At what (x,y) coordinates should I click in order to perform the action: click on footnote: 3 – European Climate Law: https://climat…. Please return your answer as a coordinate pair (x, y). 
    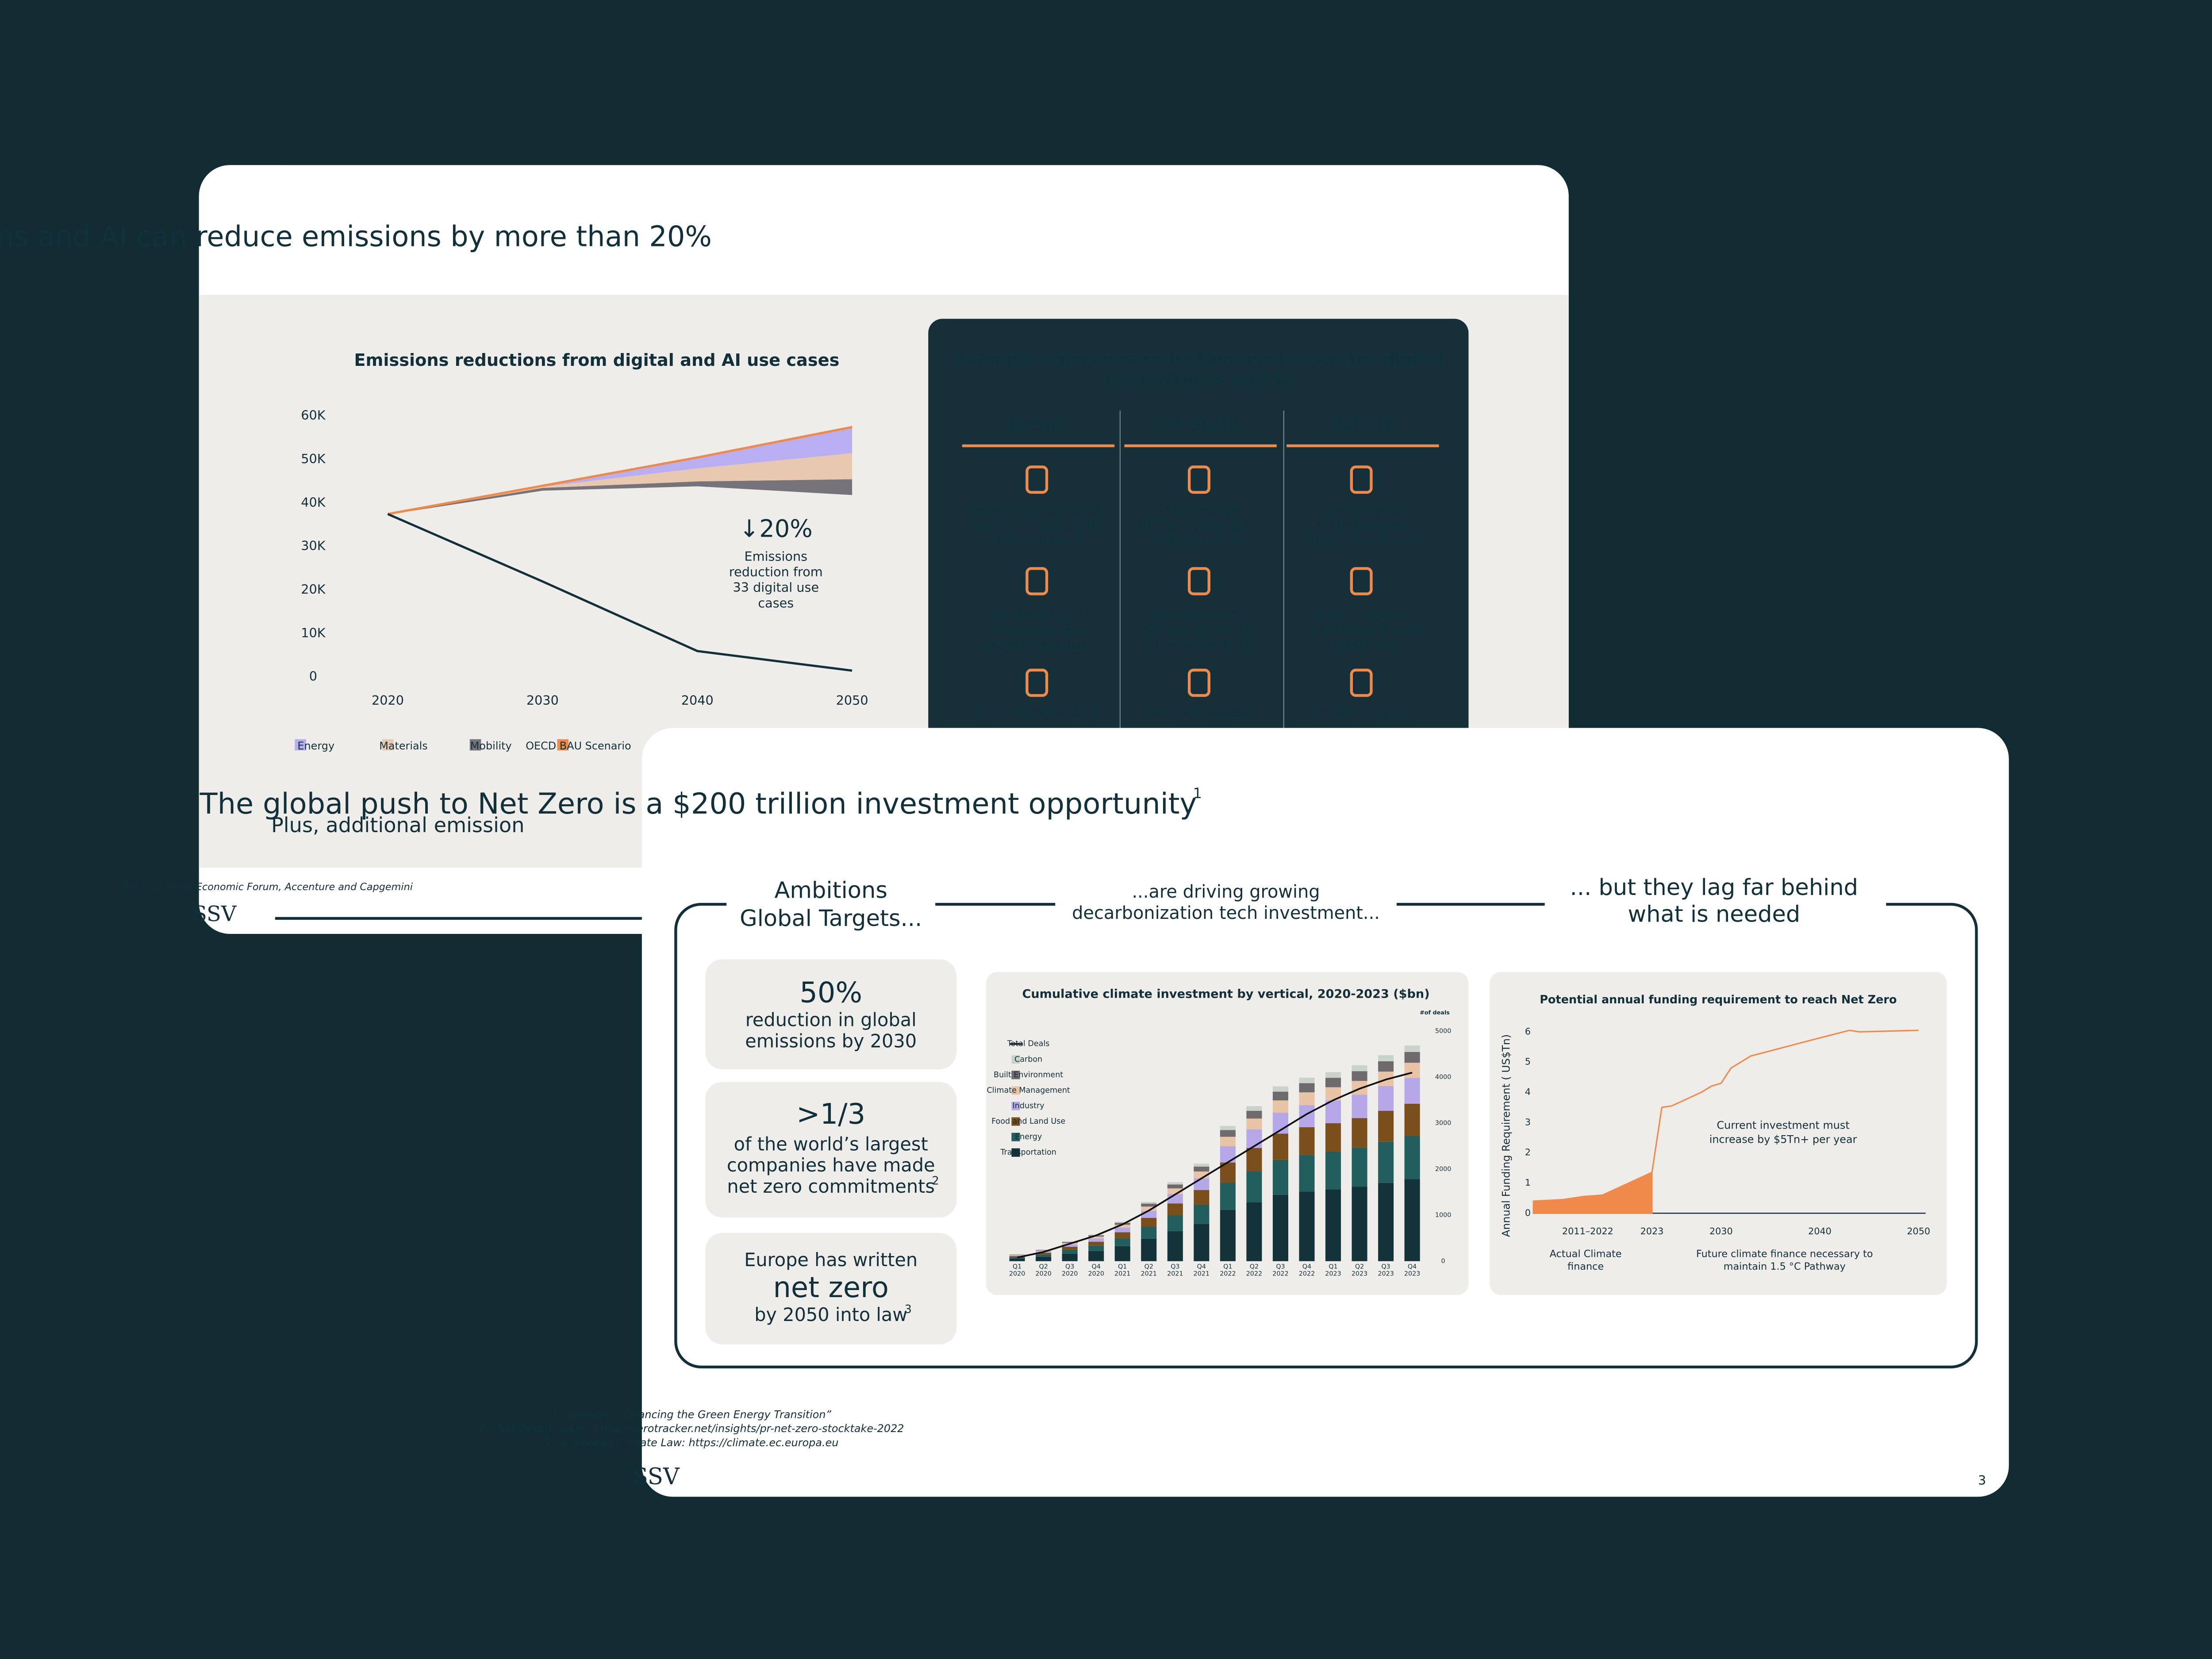
    Looking at the image, I should click on (692, 1443).